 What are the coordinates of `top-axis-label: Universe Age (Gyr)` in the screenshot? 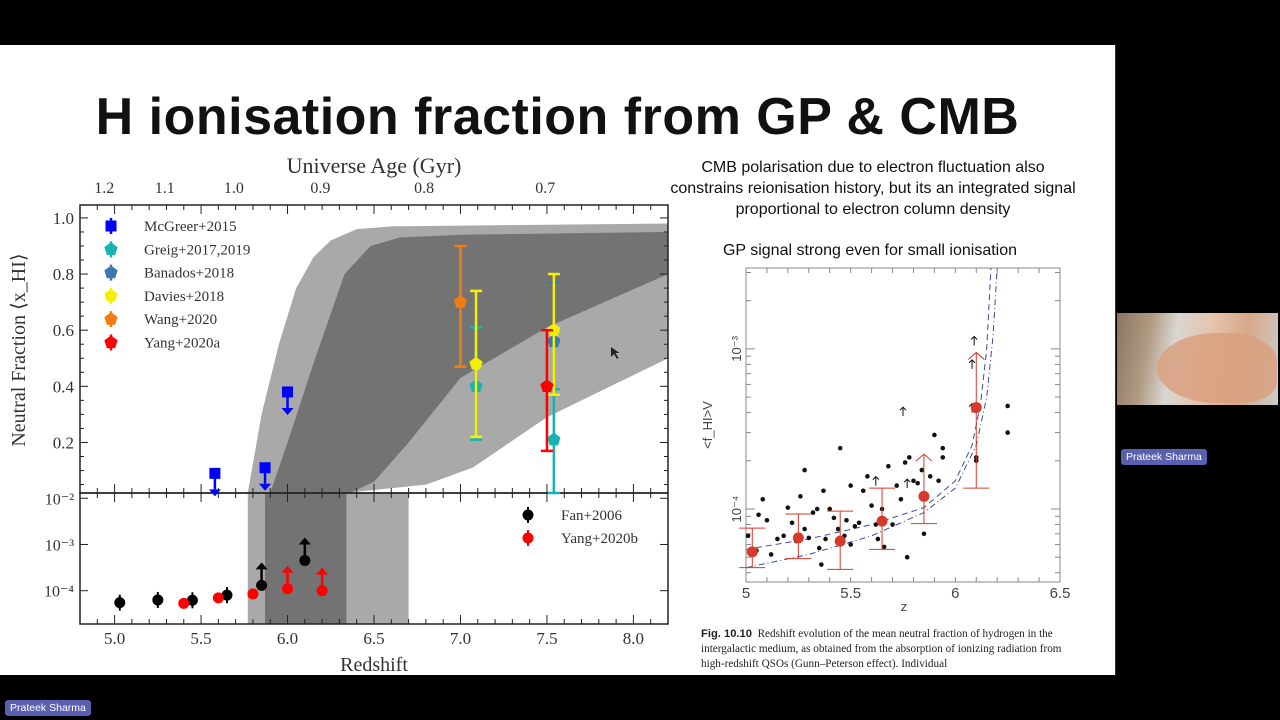 It's located at (374, 165).